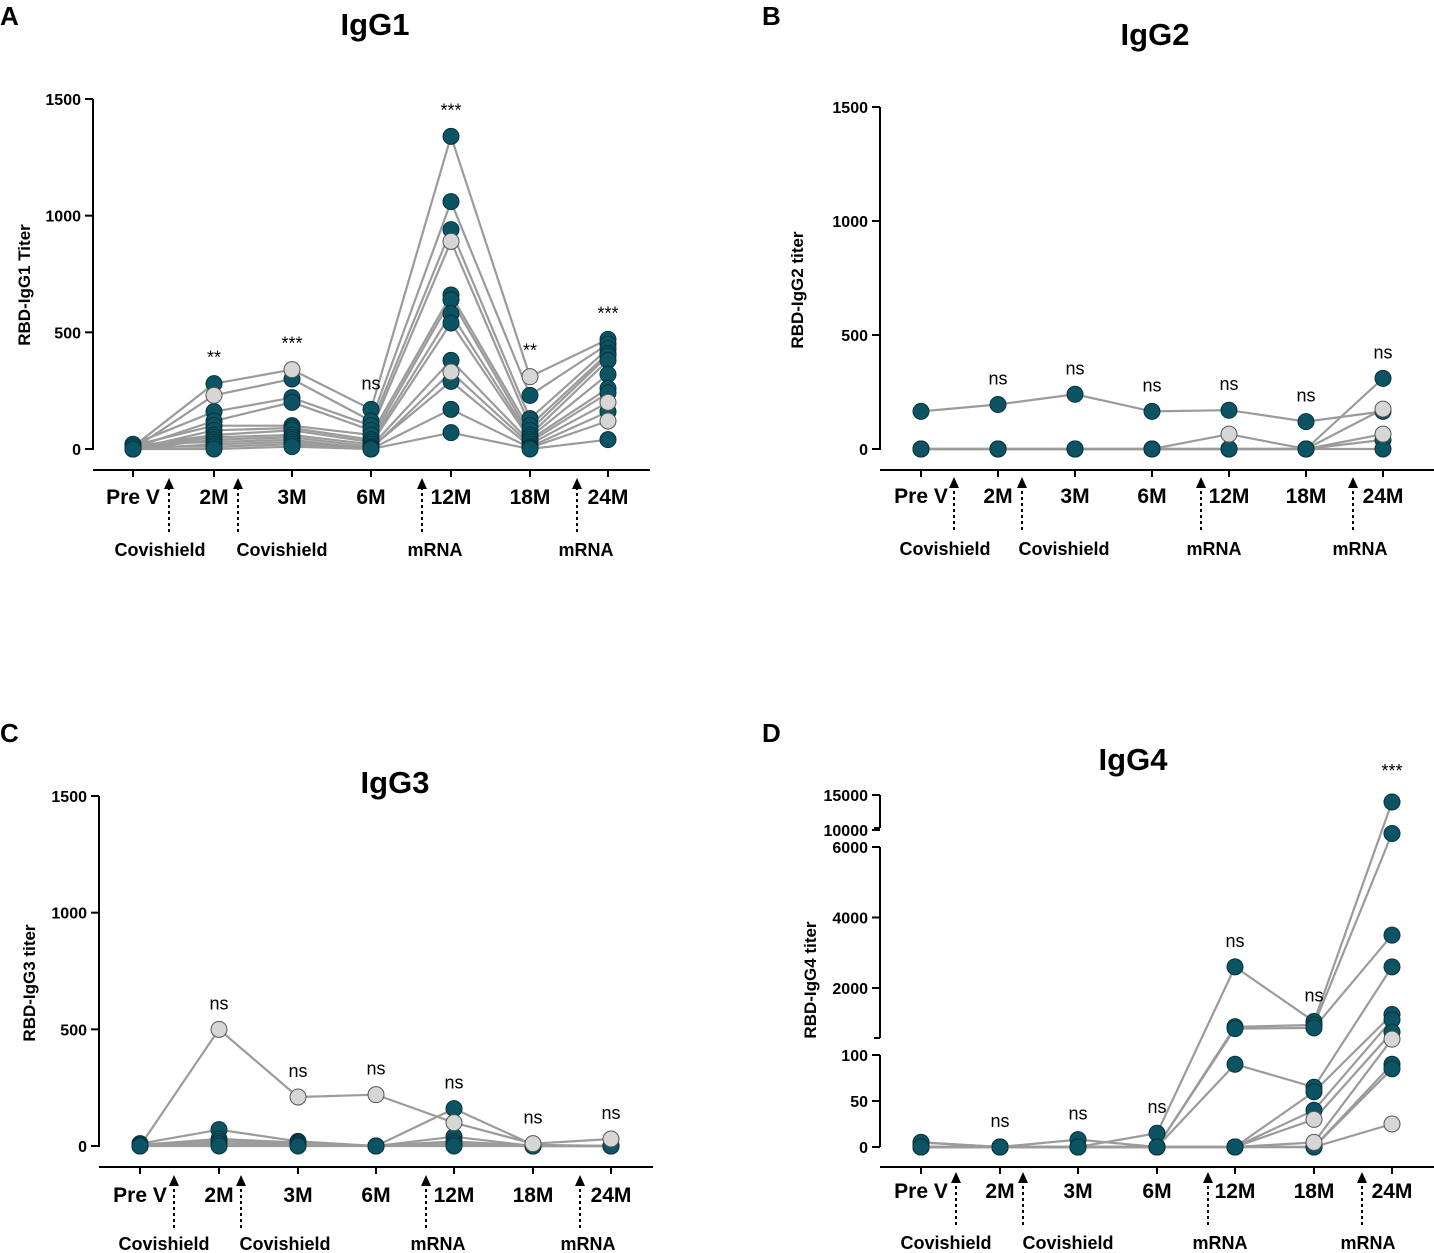 Image resolution: width=1434 pixels, height=1253 pixels. I want to click on y-axis-label: RBD-IgG4 titer, so click(810, 980).